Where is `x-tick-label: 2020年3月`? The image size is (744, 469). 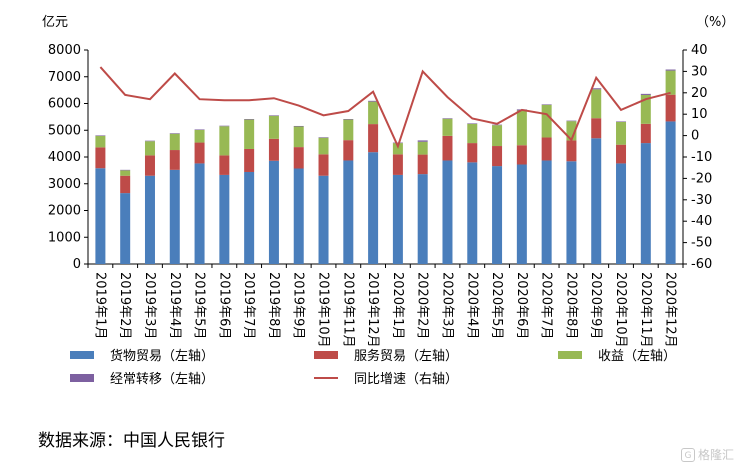 x-tick-label: 2020年3月 is located at coordinates (446, 305).